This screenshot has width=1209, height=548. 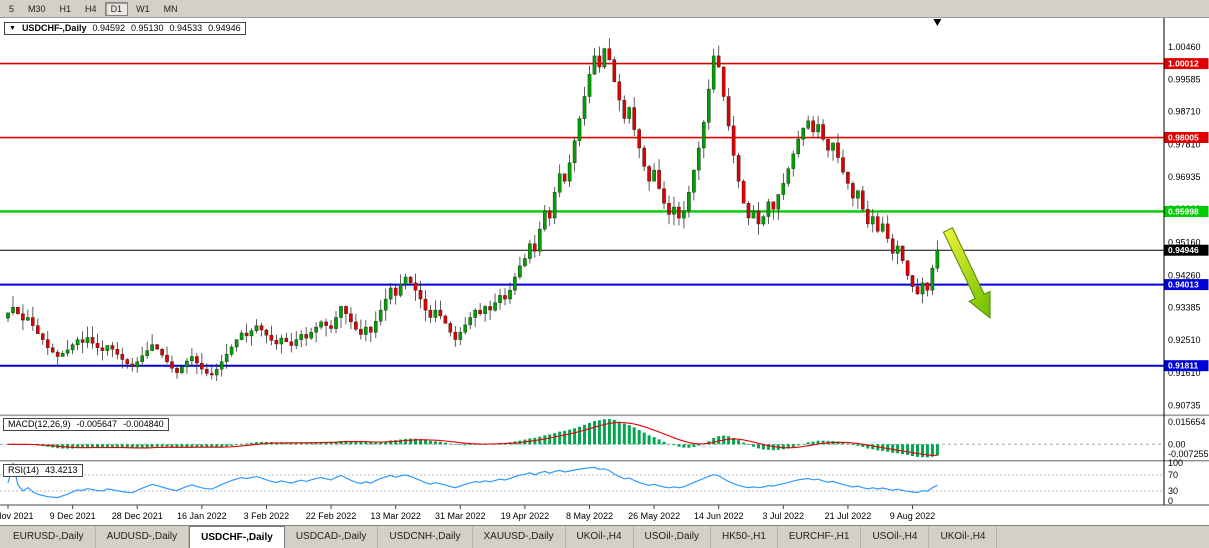 What do you see at coordinates (1184, 340) in the screenshot?
I see `svg-text: 0.92510` at bounding box center [1184, 340].